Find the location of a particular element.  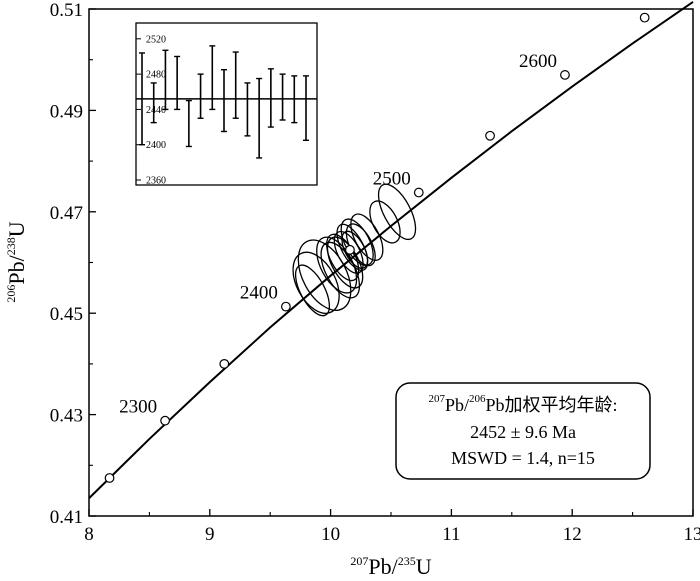

y-tick-label: 0.43 is located at coordinates (66, 416).